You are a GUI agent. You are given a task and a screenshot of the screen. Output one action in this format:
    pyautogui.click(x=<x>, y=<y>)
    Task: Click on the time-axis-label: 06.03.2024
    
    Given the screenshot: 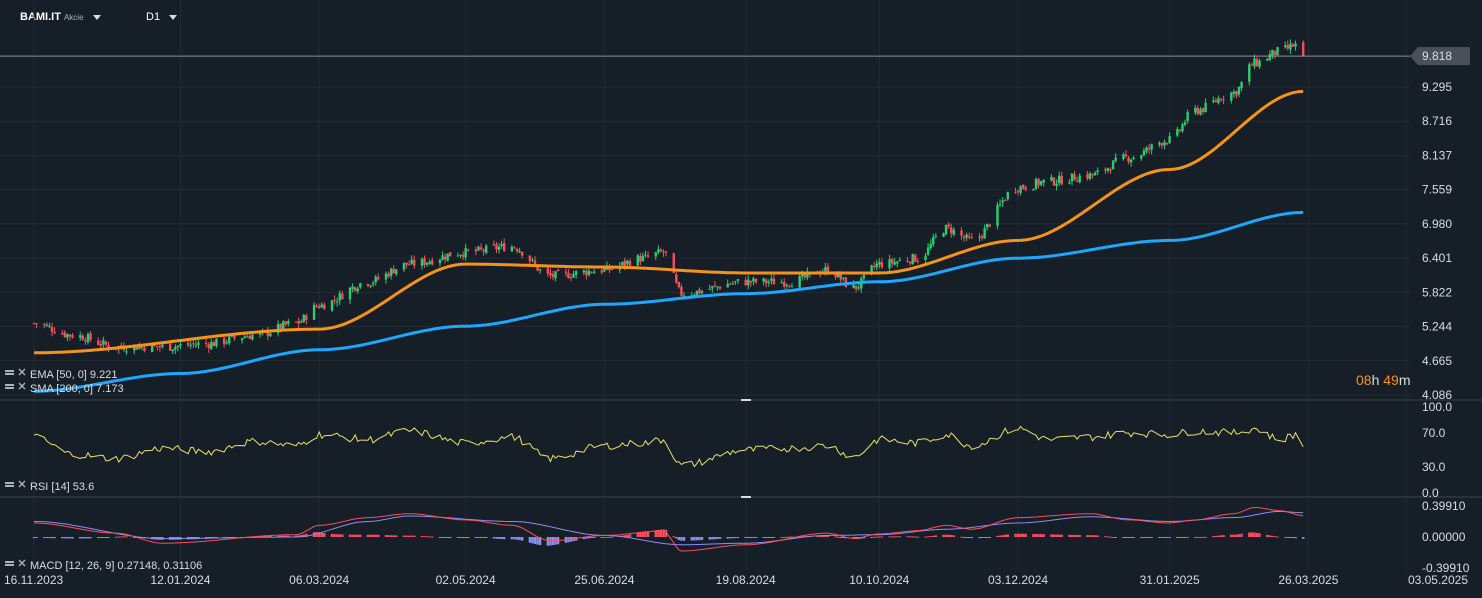 What is the action you would take?
    pyautogui.click(x=319, y=580)
    